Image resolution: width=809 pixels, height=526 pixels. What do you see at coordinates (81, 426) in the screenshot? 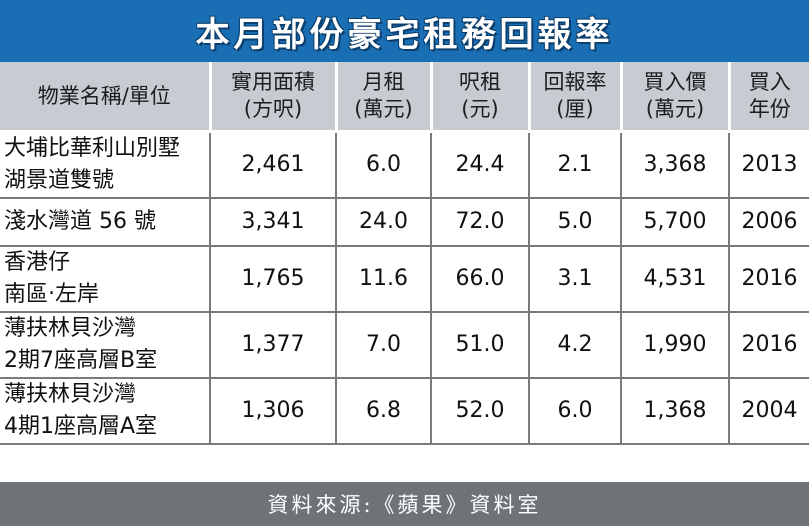
I see `cell-name-line: 4期1座高層A室` at bounding box center [81, 426].